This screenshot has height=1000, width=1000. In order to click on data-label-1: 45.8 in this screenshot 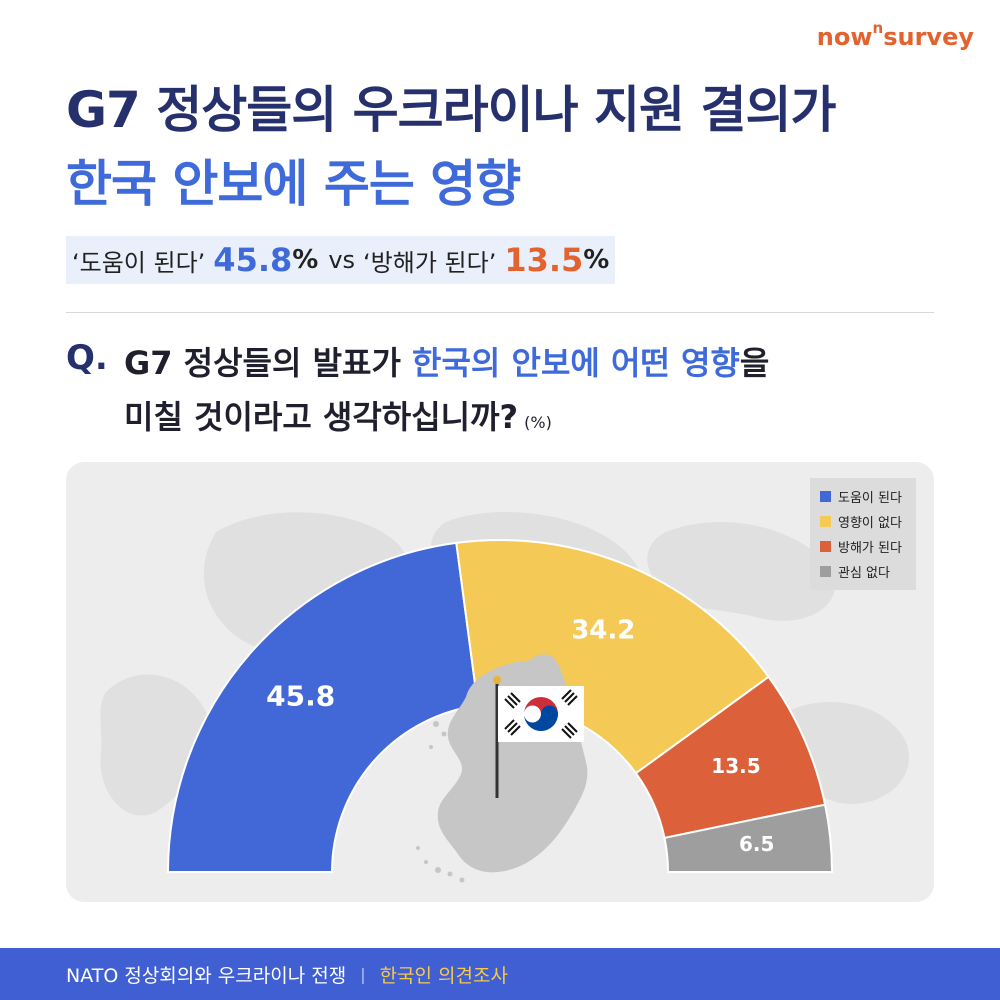, I will do `click(300, 695)`.